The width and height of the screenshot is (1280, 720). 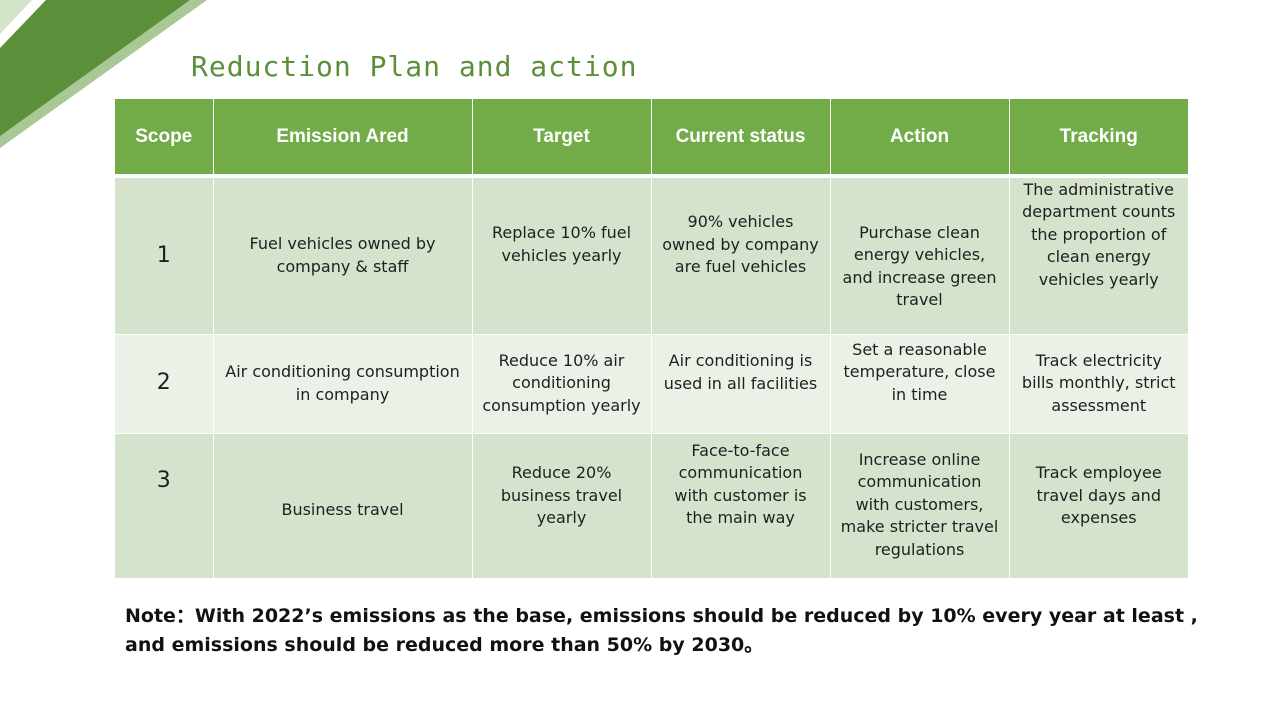 What do you see at coordinates (164, 505) in the screenshot?
I see `cell-scope: 3` at bounding box center [164, 505].